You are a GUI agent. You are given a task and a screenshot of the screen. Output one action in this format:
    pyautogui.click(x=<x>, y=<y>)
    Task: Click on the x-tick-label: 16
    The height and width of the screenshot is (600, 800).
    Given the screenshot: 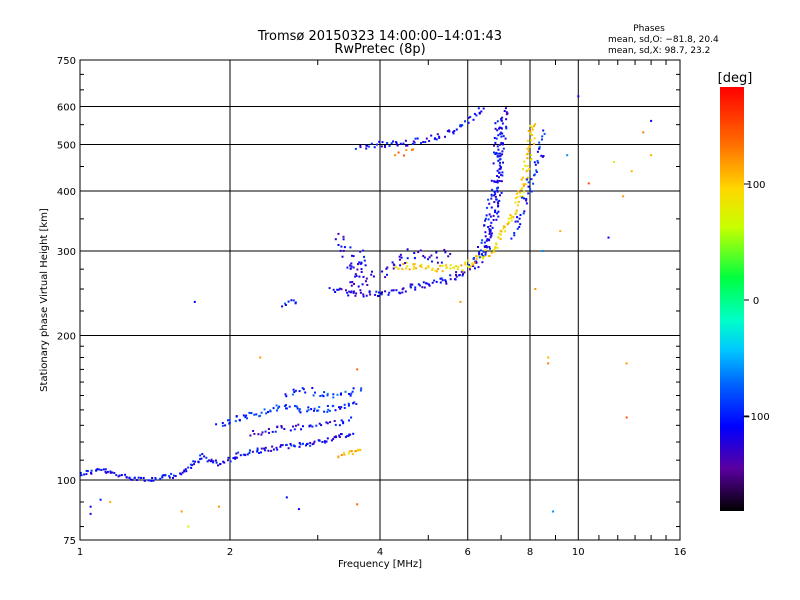 What is the action you would take?
    pyautogui.click(x=680, y=552)
    